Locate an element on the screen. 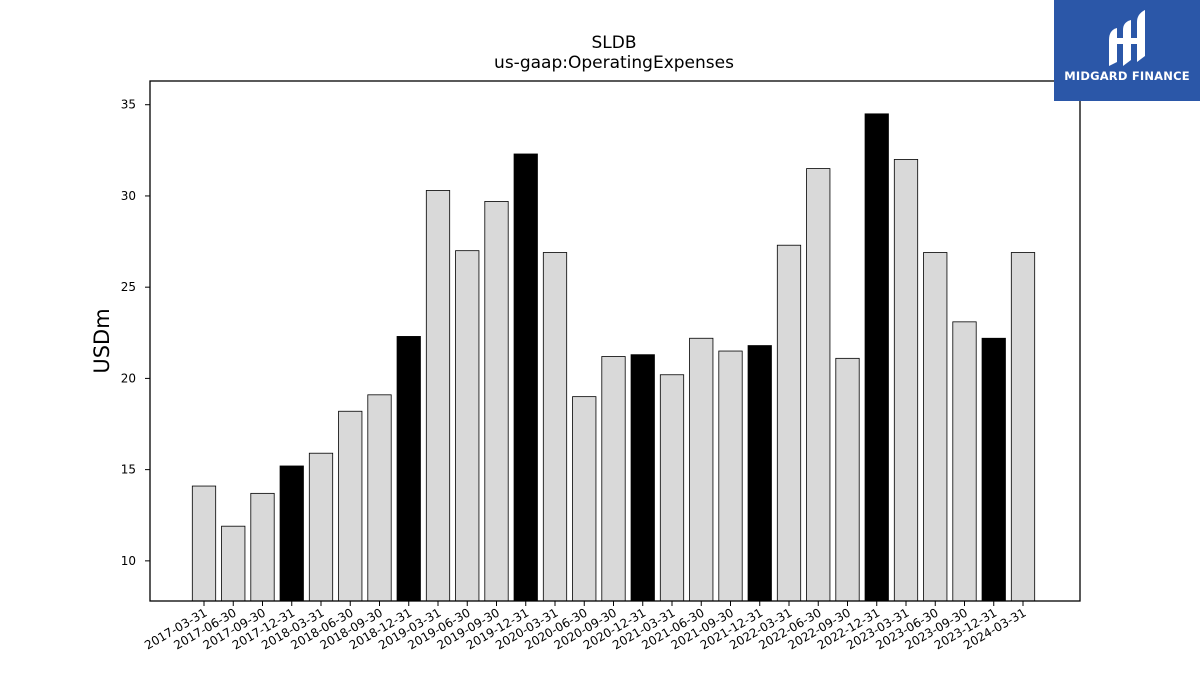  y-tick-label: 30 is located at coordinates (128, 196).